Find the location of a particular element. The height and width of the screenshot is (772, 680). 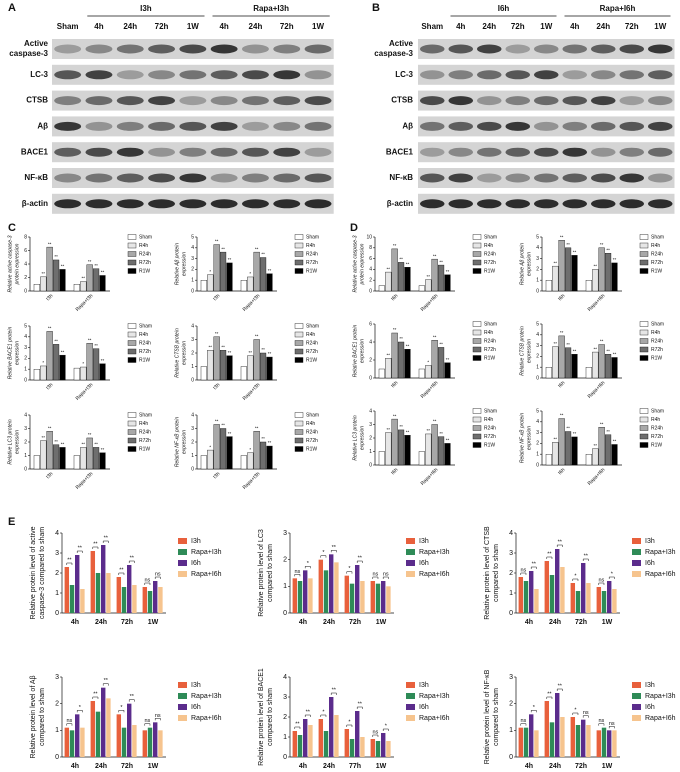

y-tick-label: 4 is located at coordinates (370, 270).